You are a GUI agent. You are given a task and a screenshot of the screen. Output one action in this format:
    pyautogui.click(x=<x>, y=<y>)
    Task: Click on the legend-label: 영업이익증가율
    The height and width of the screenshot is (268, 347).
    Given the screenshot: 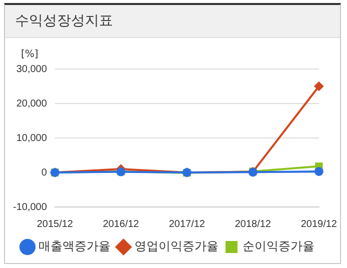 What is the action you would take?
    pyautogui.click(x=176, y=246)
    